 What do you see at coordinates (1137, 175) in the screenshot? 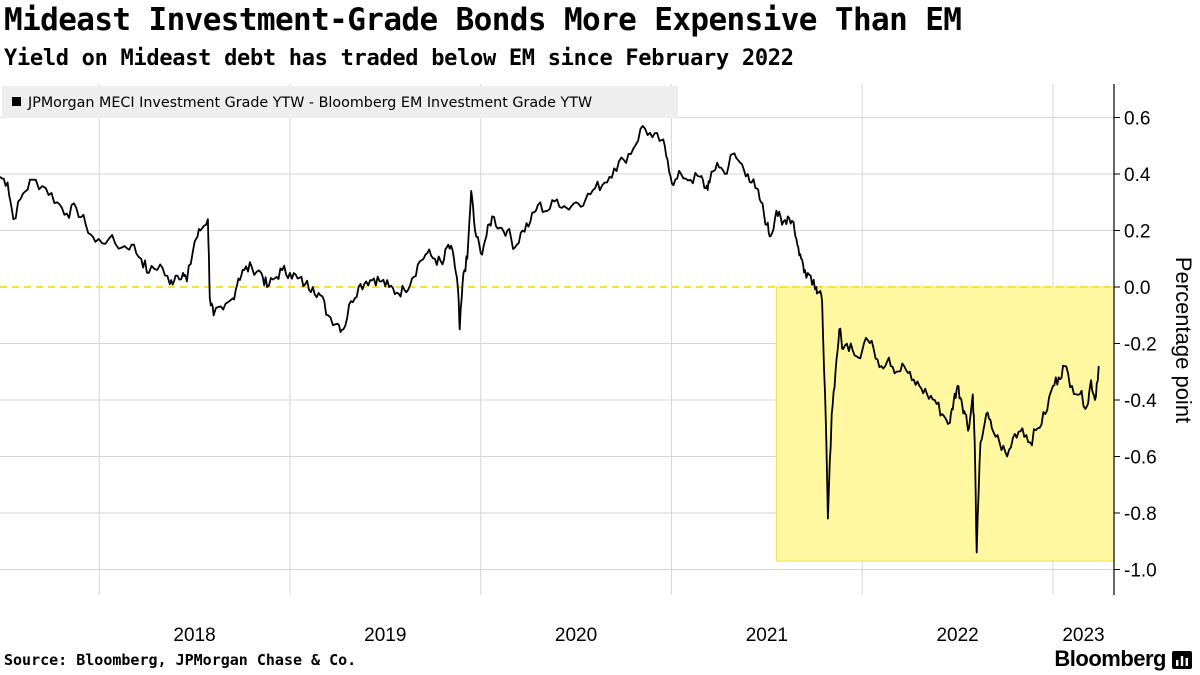
I see `y-tick-label: 0.4` at bounding box center [1137, 175].